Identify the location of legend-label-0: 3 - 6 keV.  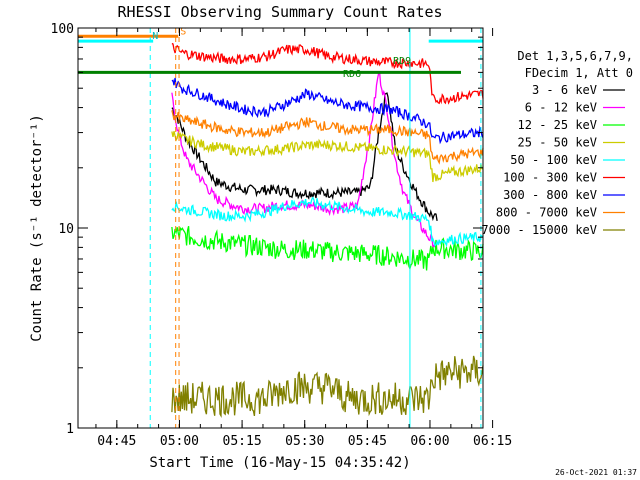
(564, 90).